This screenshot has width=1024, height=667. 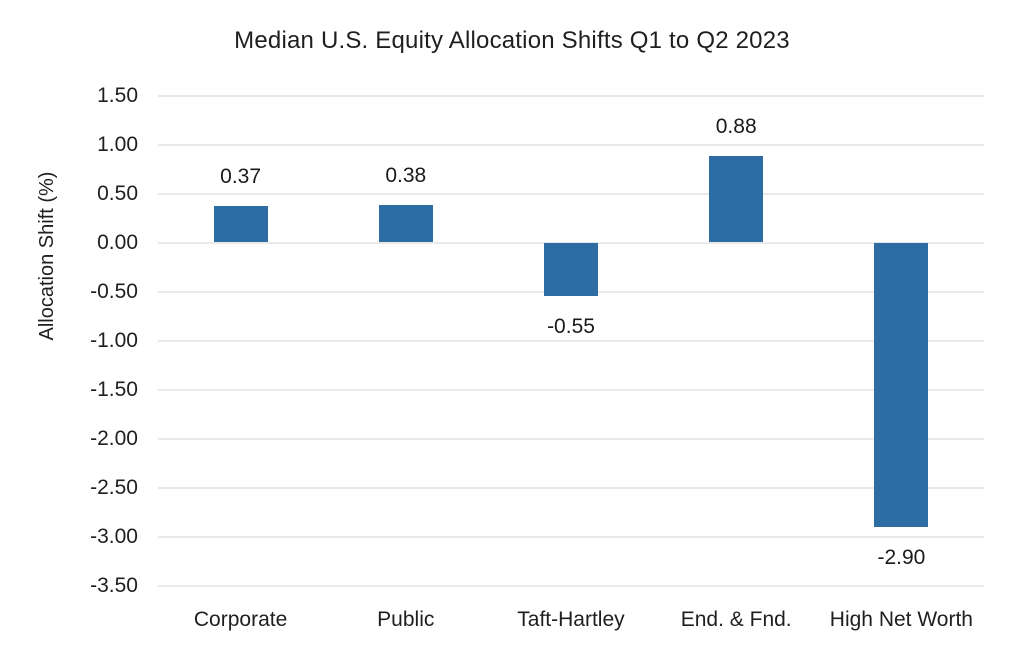 I want to click on x-axis-category-label: Taft-Hartley, so click(x=571, y=619).